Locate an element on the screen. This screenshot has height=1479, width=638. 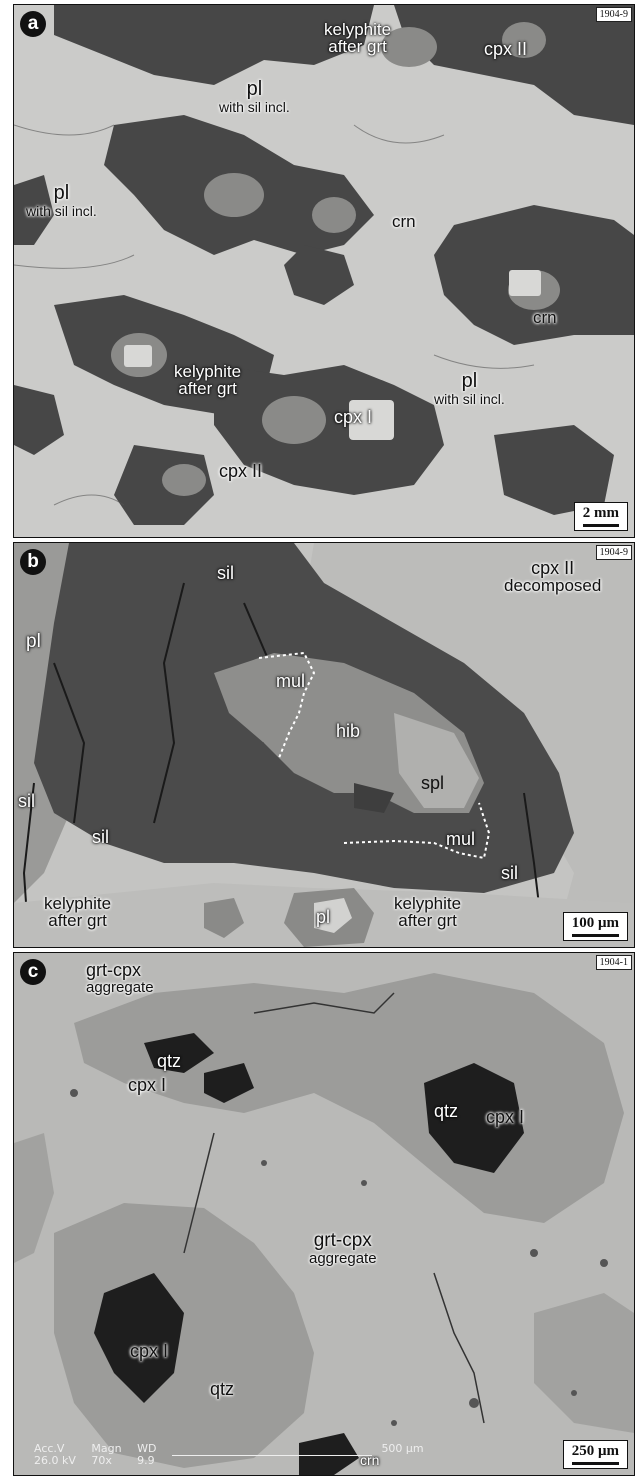
label-cpx-ii: cpx II decomposed is located at coordinates (553, 576).